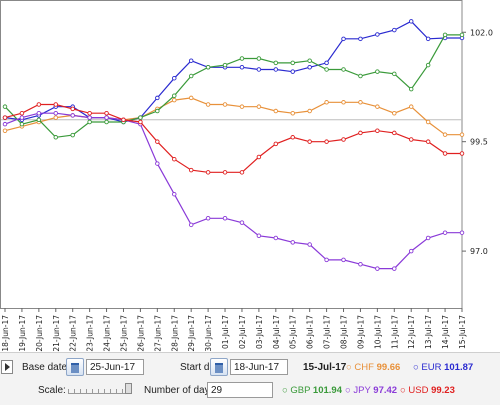  What do you see at coordinates (293, 332) in the screenshot?
I see `x-tick-label-17: 05-Jul-17` at bounding box center [293, 332].